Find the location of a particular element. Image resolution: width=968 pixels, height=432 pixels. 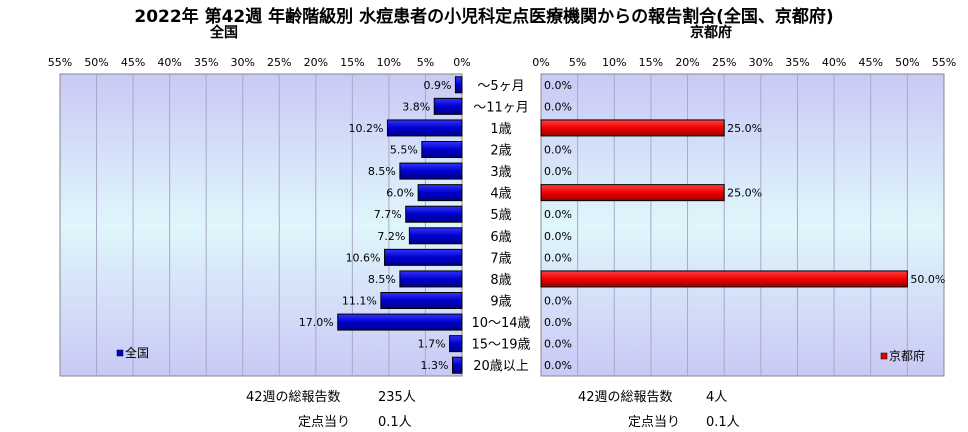

left-per-value: 0.1人 is located at coordinates (395, 422).